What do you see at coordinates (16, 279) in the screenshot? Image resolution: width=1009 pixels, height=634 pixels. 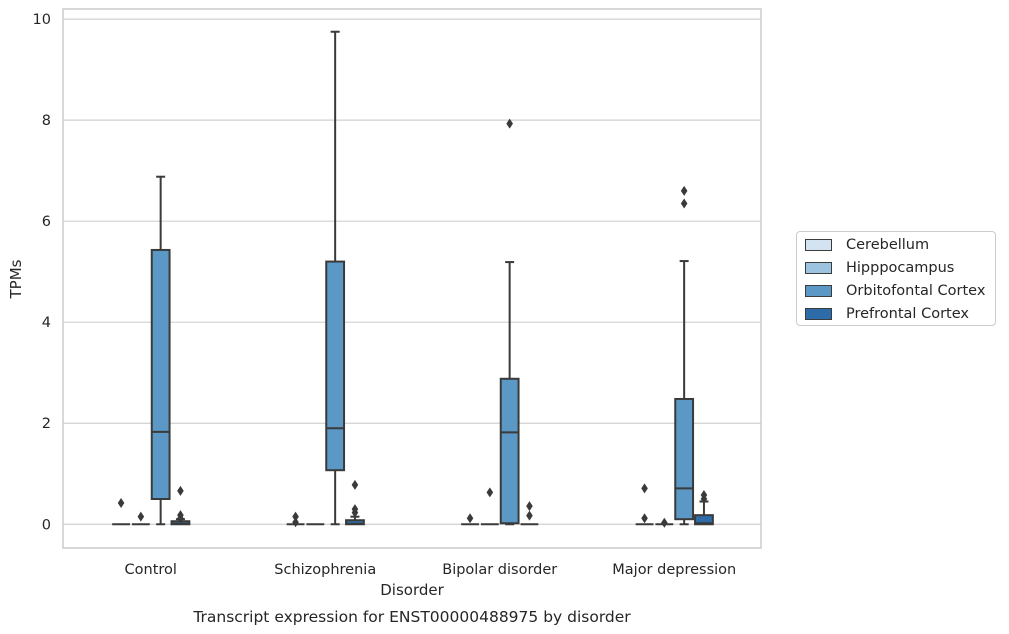 I see `y-axis-label: TPMs` at bounding box center [16, 279].